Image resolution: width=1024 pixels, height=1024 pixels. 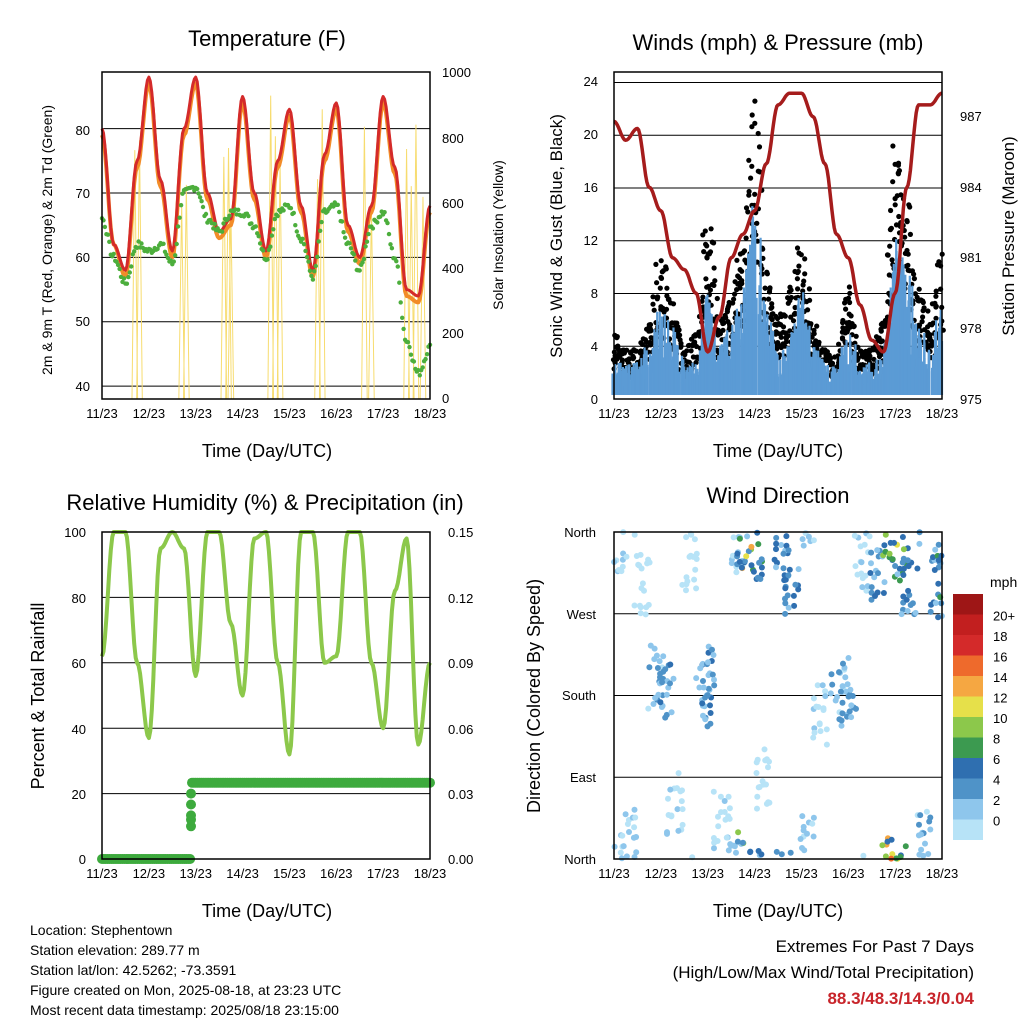 What do you see at coordinates (1000, 698) in the screenshot?
I see `legend-label: 12` at bounding box center [1000, 698].